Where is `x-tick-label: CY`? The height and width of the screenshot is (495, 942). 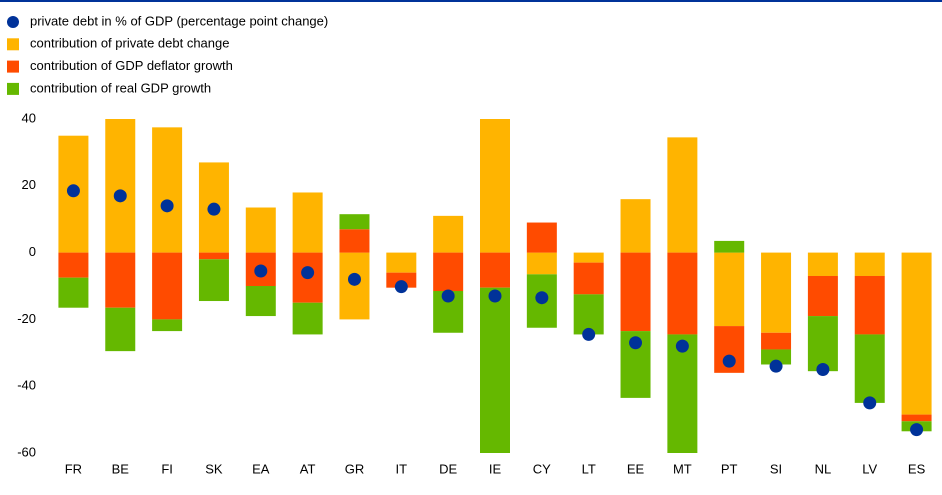
x-tick-label: CY is located at coordinates (542, 468).